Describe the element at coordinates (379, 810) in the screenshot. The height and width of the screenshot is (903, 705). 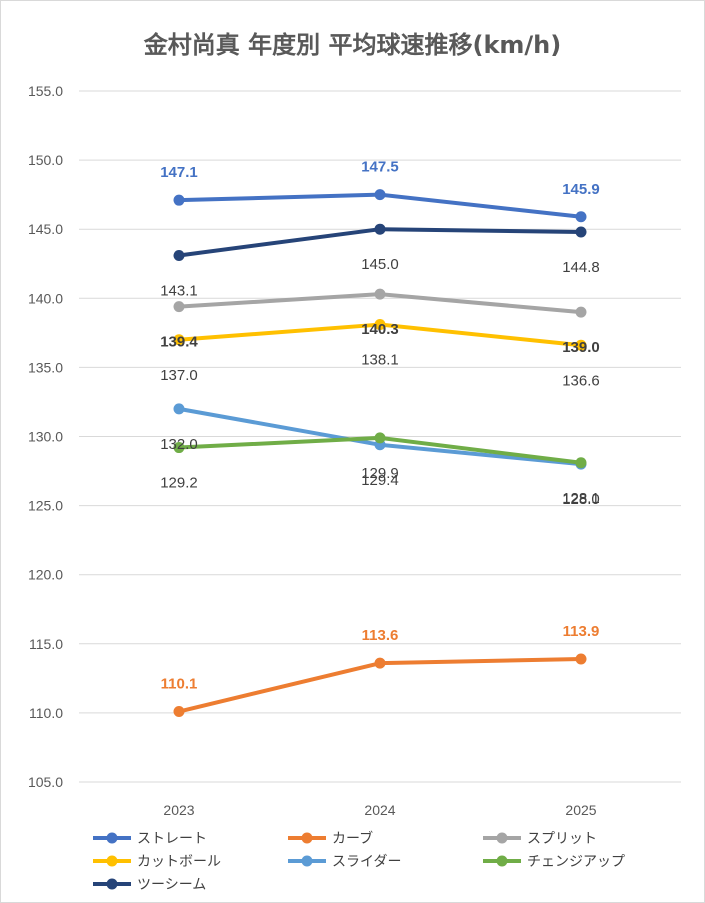
I see `x-tick-label: 2024` at that location.